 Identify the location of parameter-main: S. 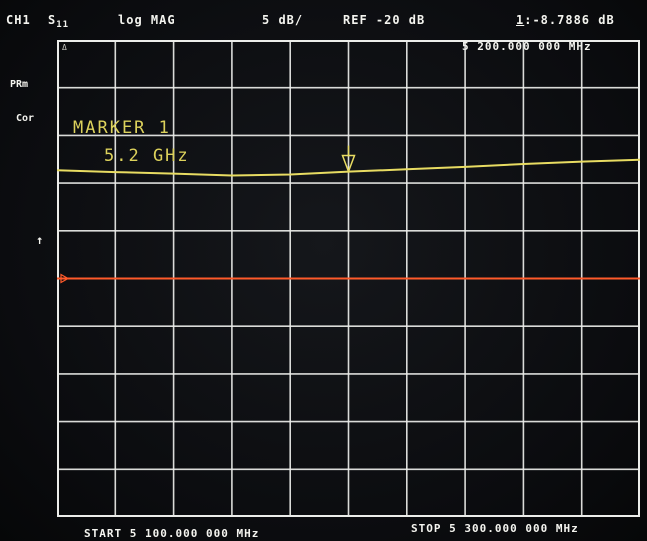
(52, 20).